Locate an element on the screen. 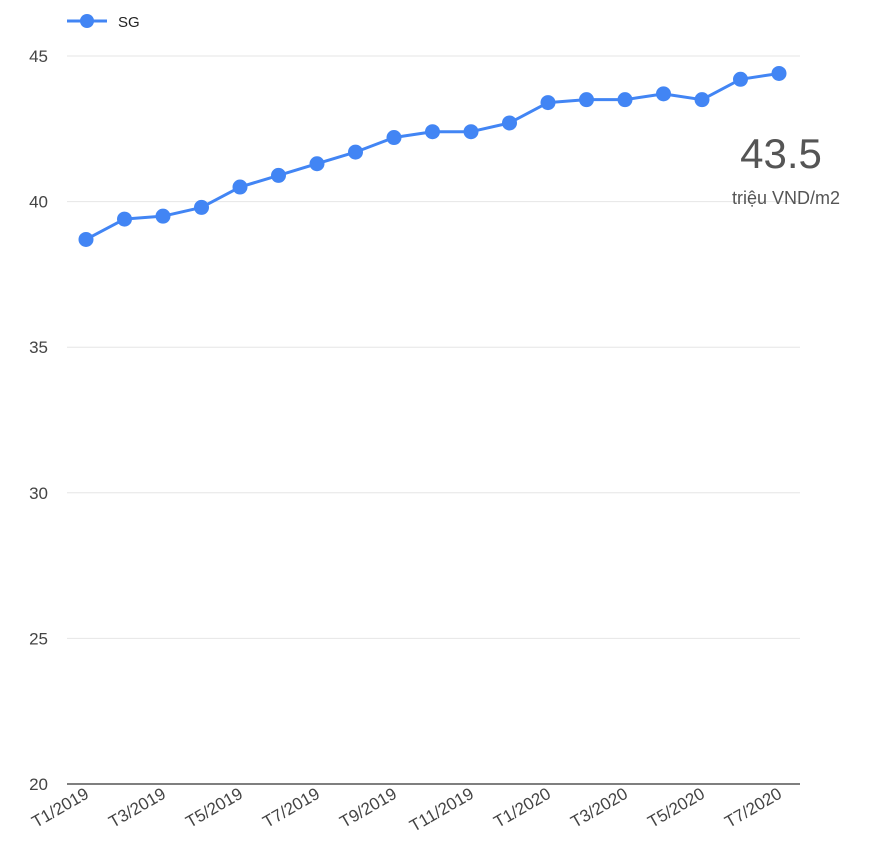 The width and height of the screenshot is (871, 855). legend: SG is located at coordinates (103, 22).